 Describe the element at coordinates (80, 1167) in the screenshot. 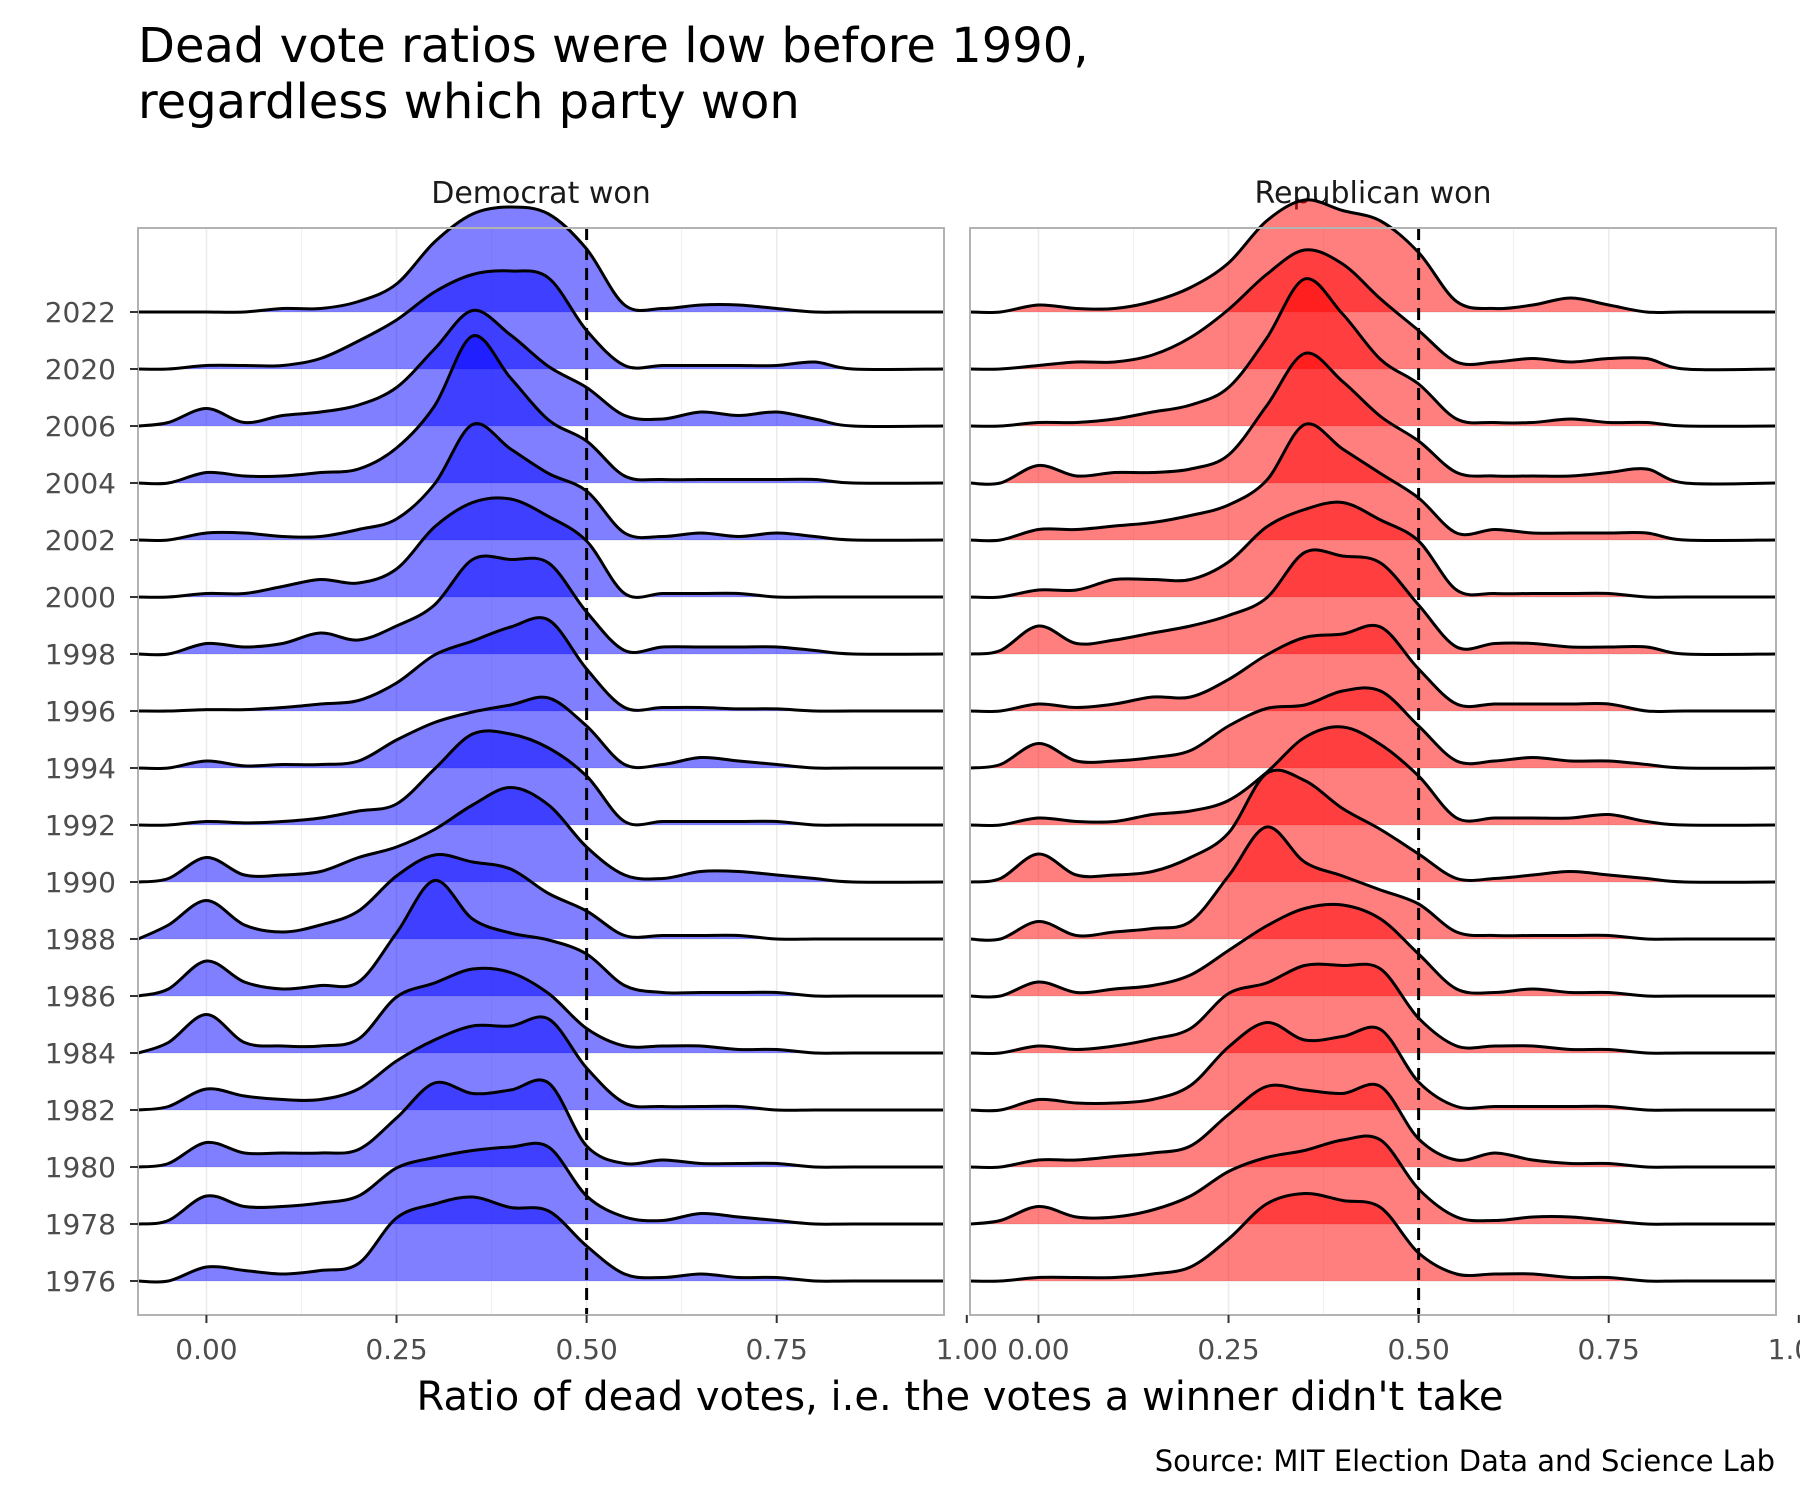

I see `y-tick-label: 1980` at that location.